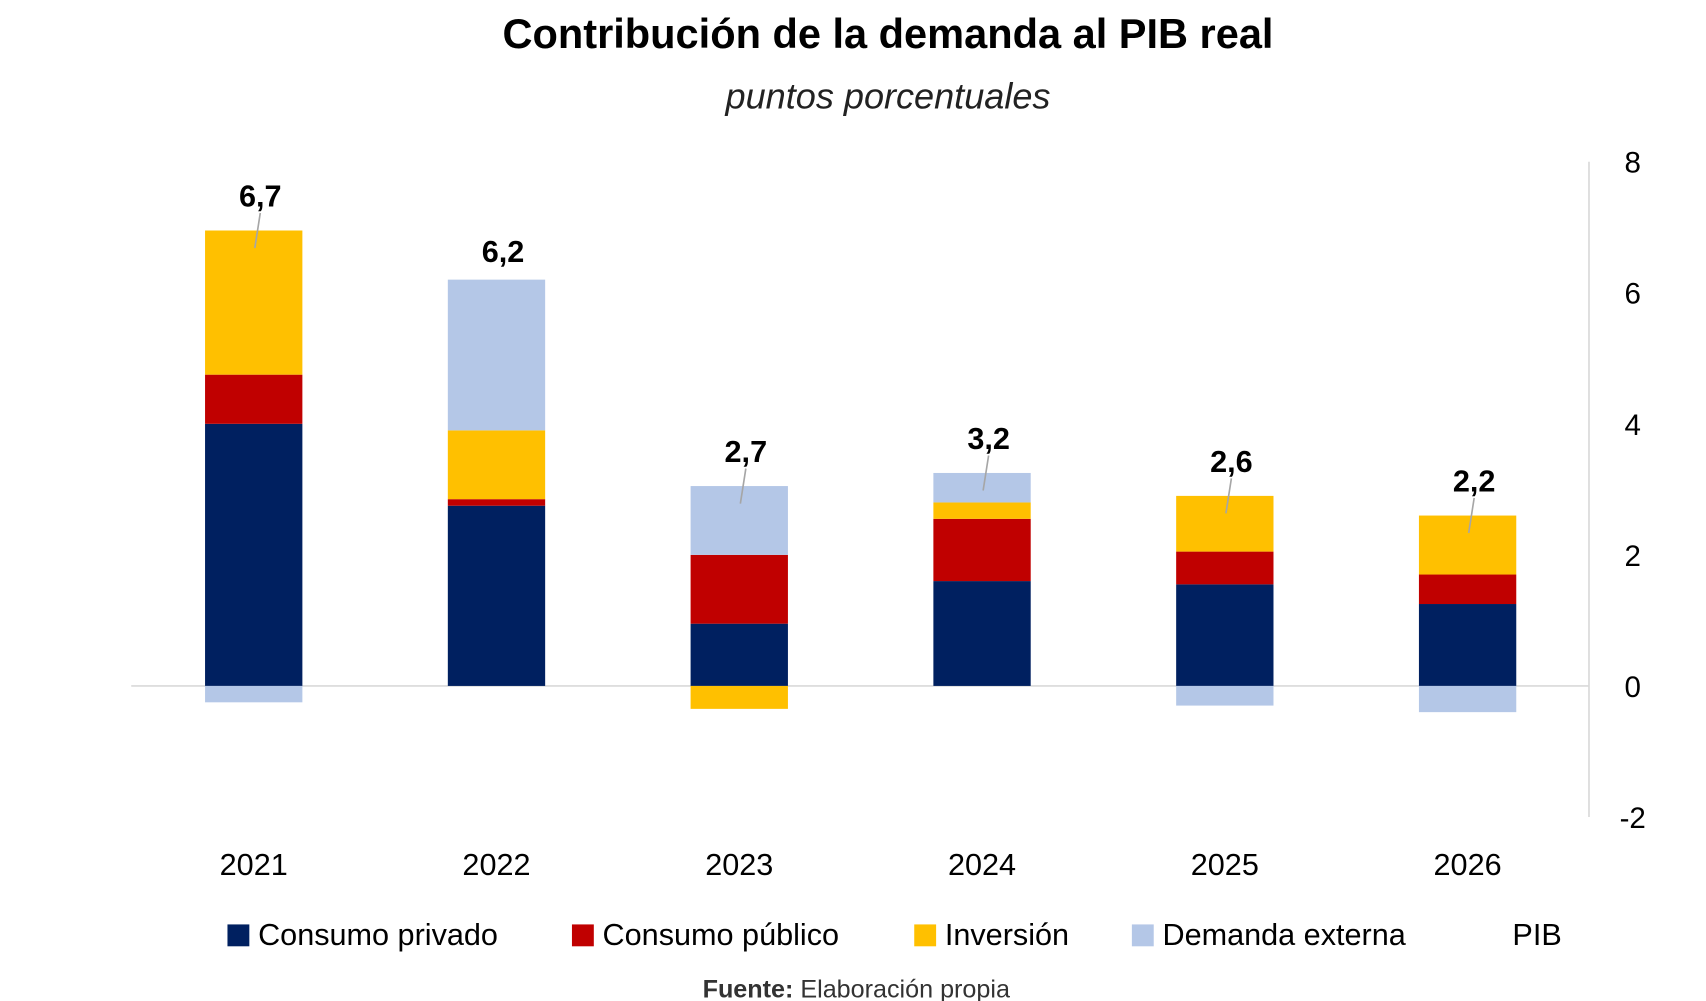  What do you see at coordinates (1225, 865) in the screenshot?
I see `x-tick-label: 2025` at bounding box center [1225, 865].